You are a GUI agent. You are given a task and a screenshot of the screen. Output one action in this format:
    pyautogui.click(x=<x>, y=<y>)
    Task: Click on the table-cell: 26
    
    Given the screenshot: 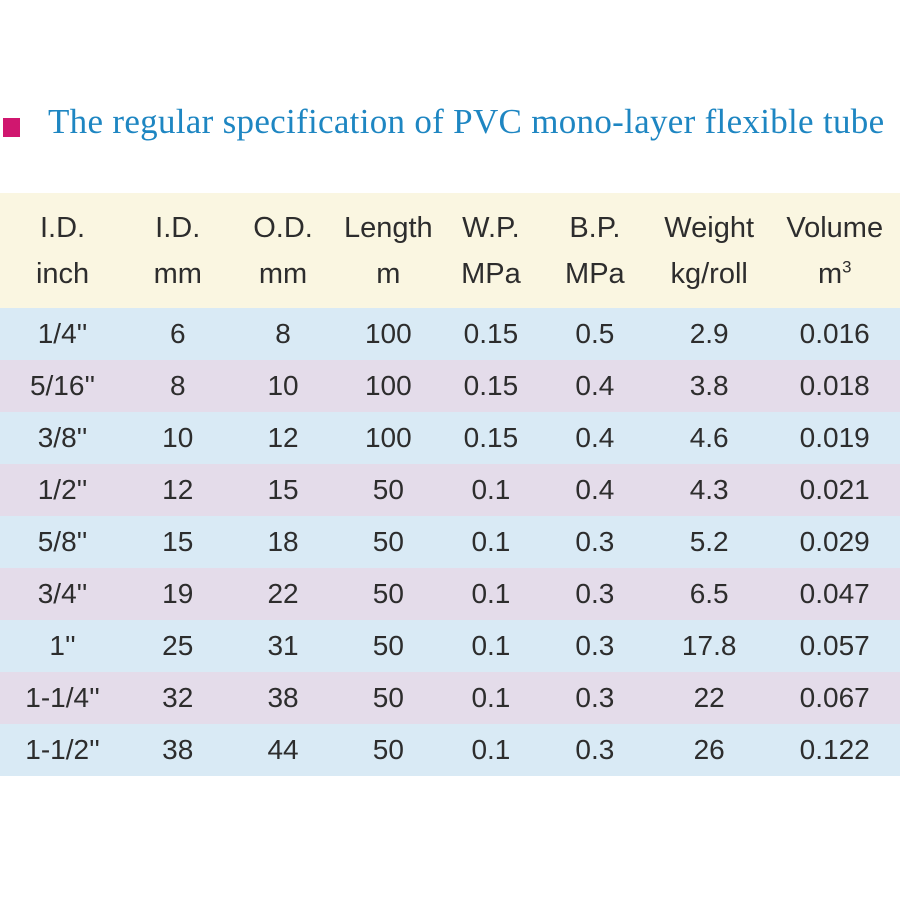 What is the action you would take?
    pyautogui.click(x=709, y=749)
    